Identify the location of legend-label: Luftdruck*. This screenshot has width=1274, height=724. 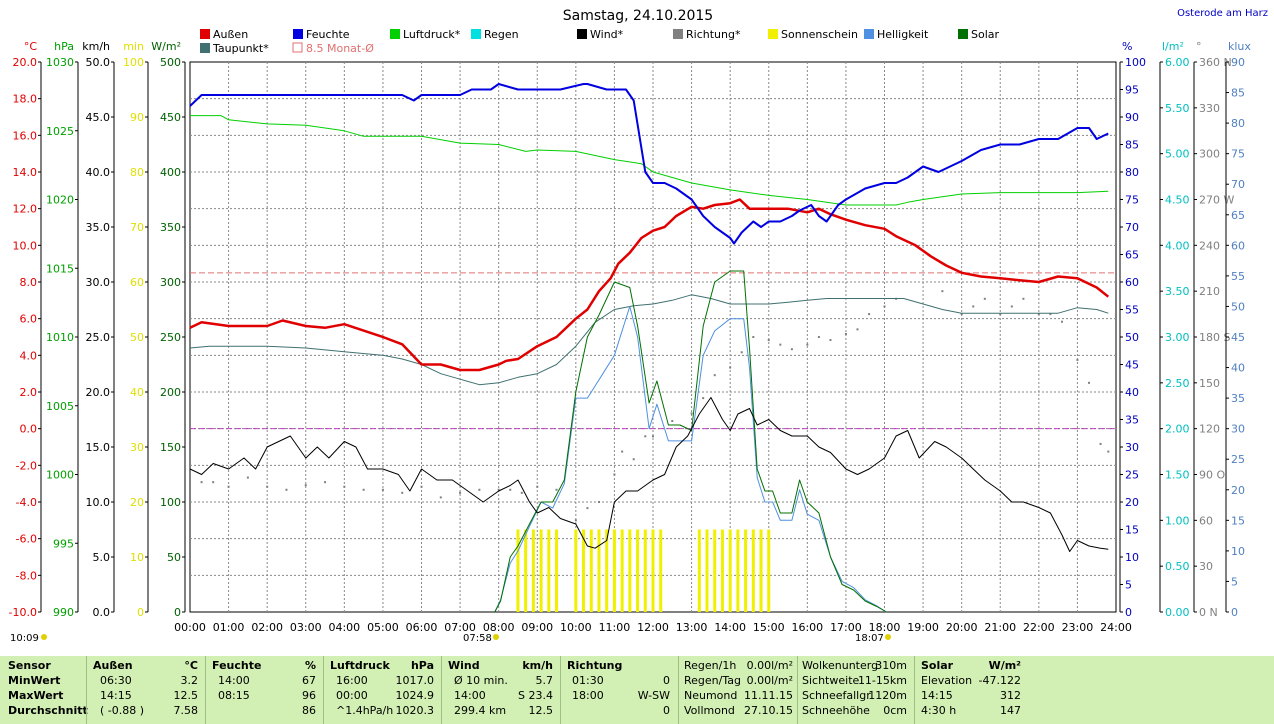
(432, 34).